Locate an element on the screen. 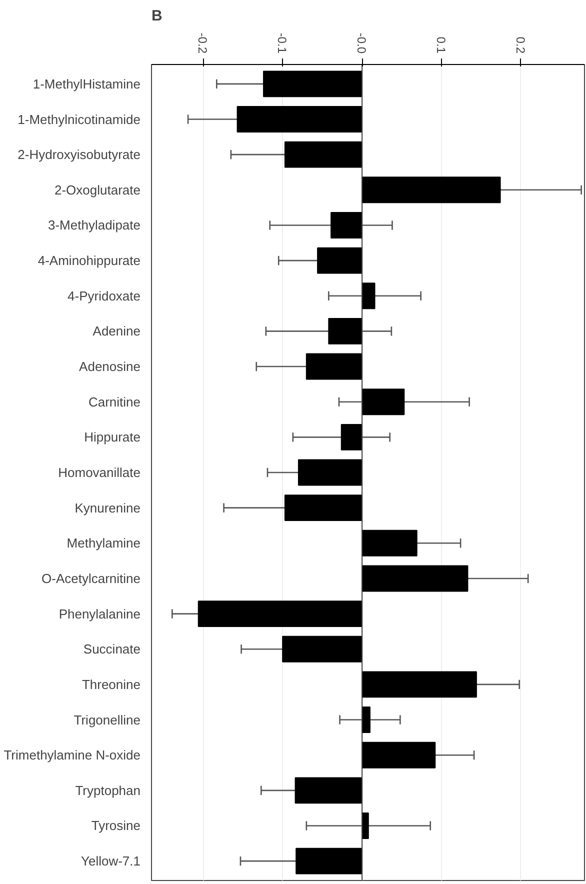 The width and height of the screenshot is (586, 884). y-tick-label: Trigonelline is located at coordinates (107, 720).